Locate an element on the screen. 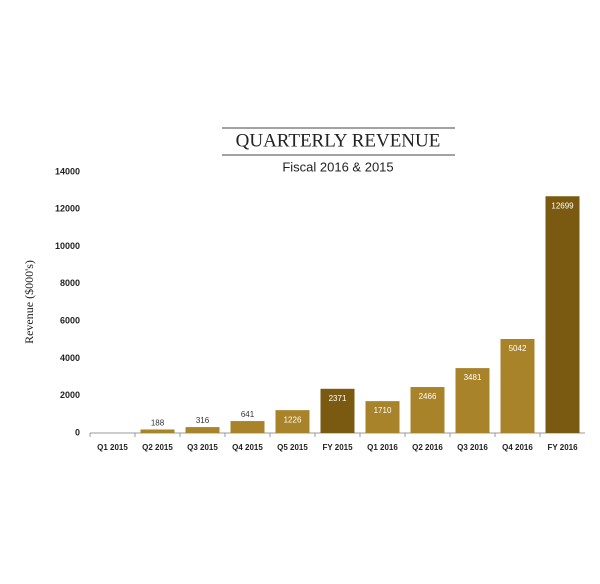  value-label: 2371 is located at coordinates (338, 398).